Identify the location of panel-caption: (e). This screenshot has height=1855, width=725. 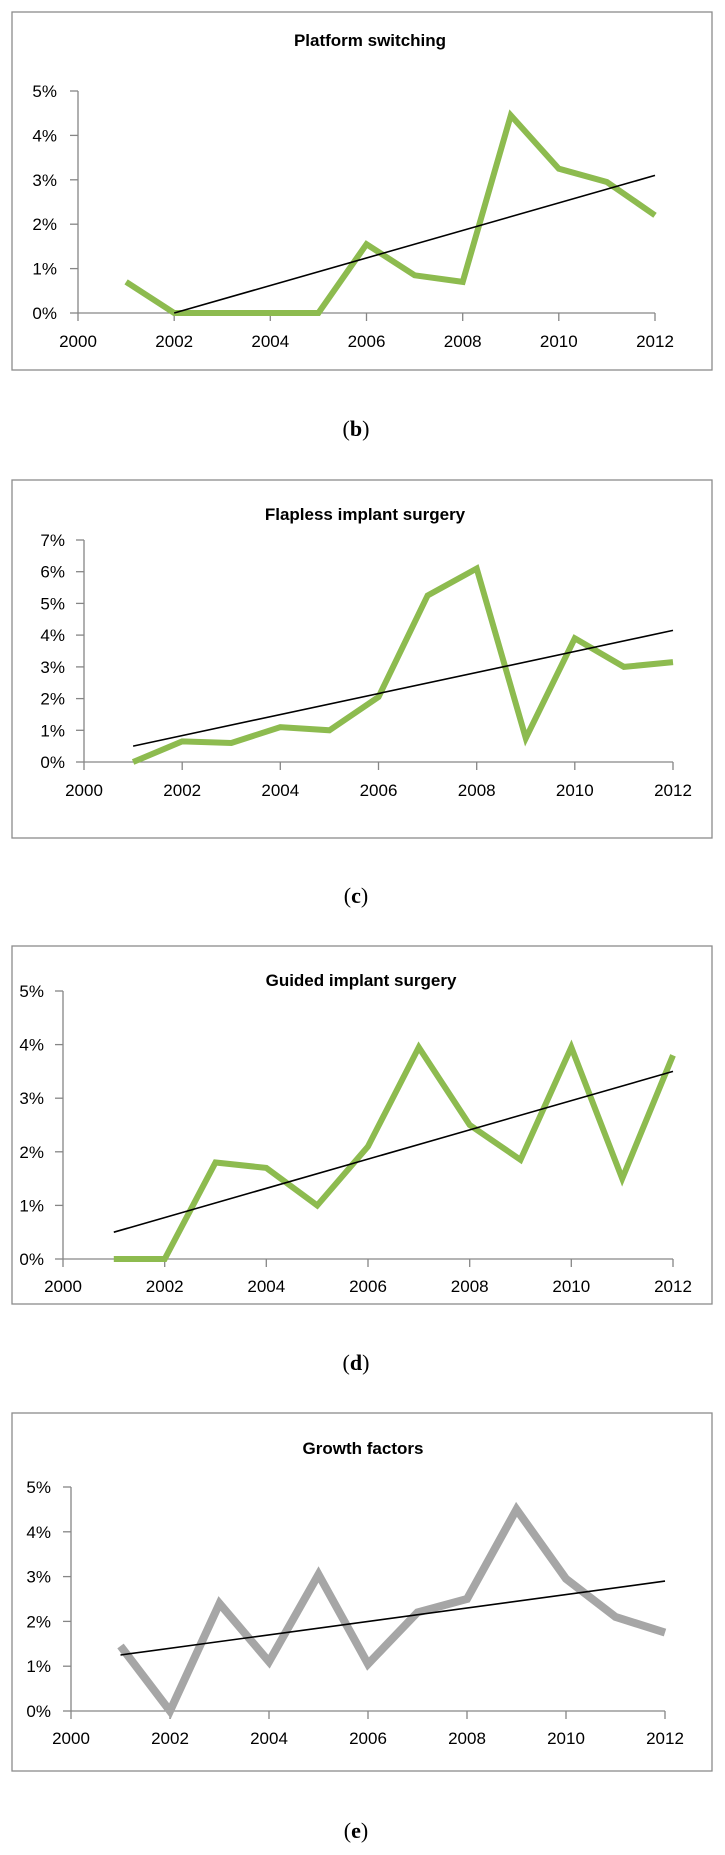
(356, 1830).